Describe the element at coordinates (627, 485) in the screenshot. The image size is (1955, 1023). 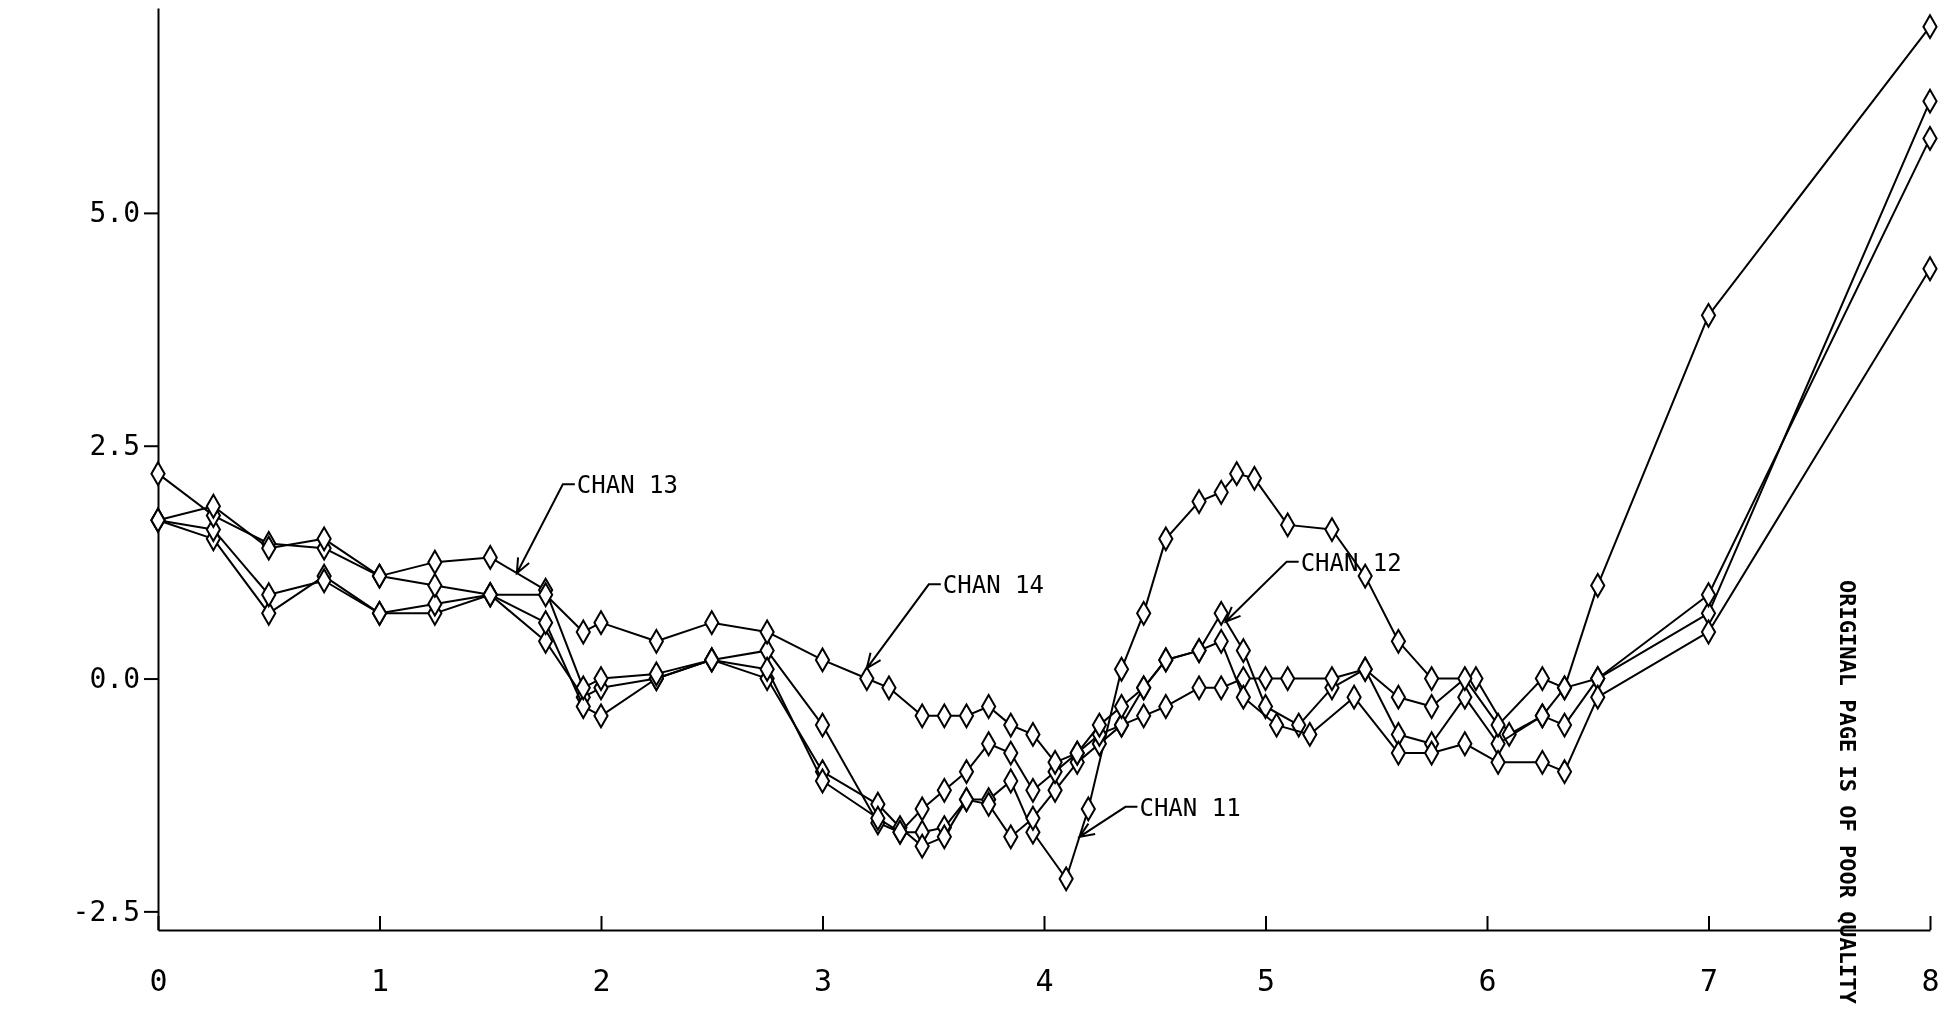
I see `annotation: CHAN 13` at that location.